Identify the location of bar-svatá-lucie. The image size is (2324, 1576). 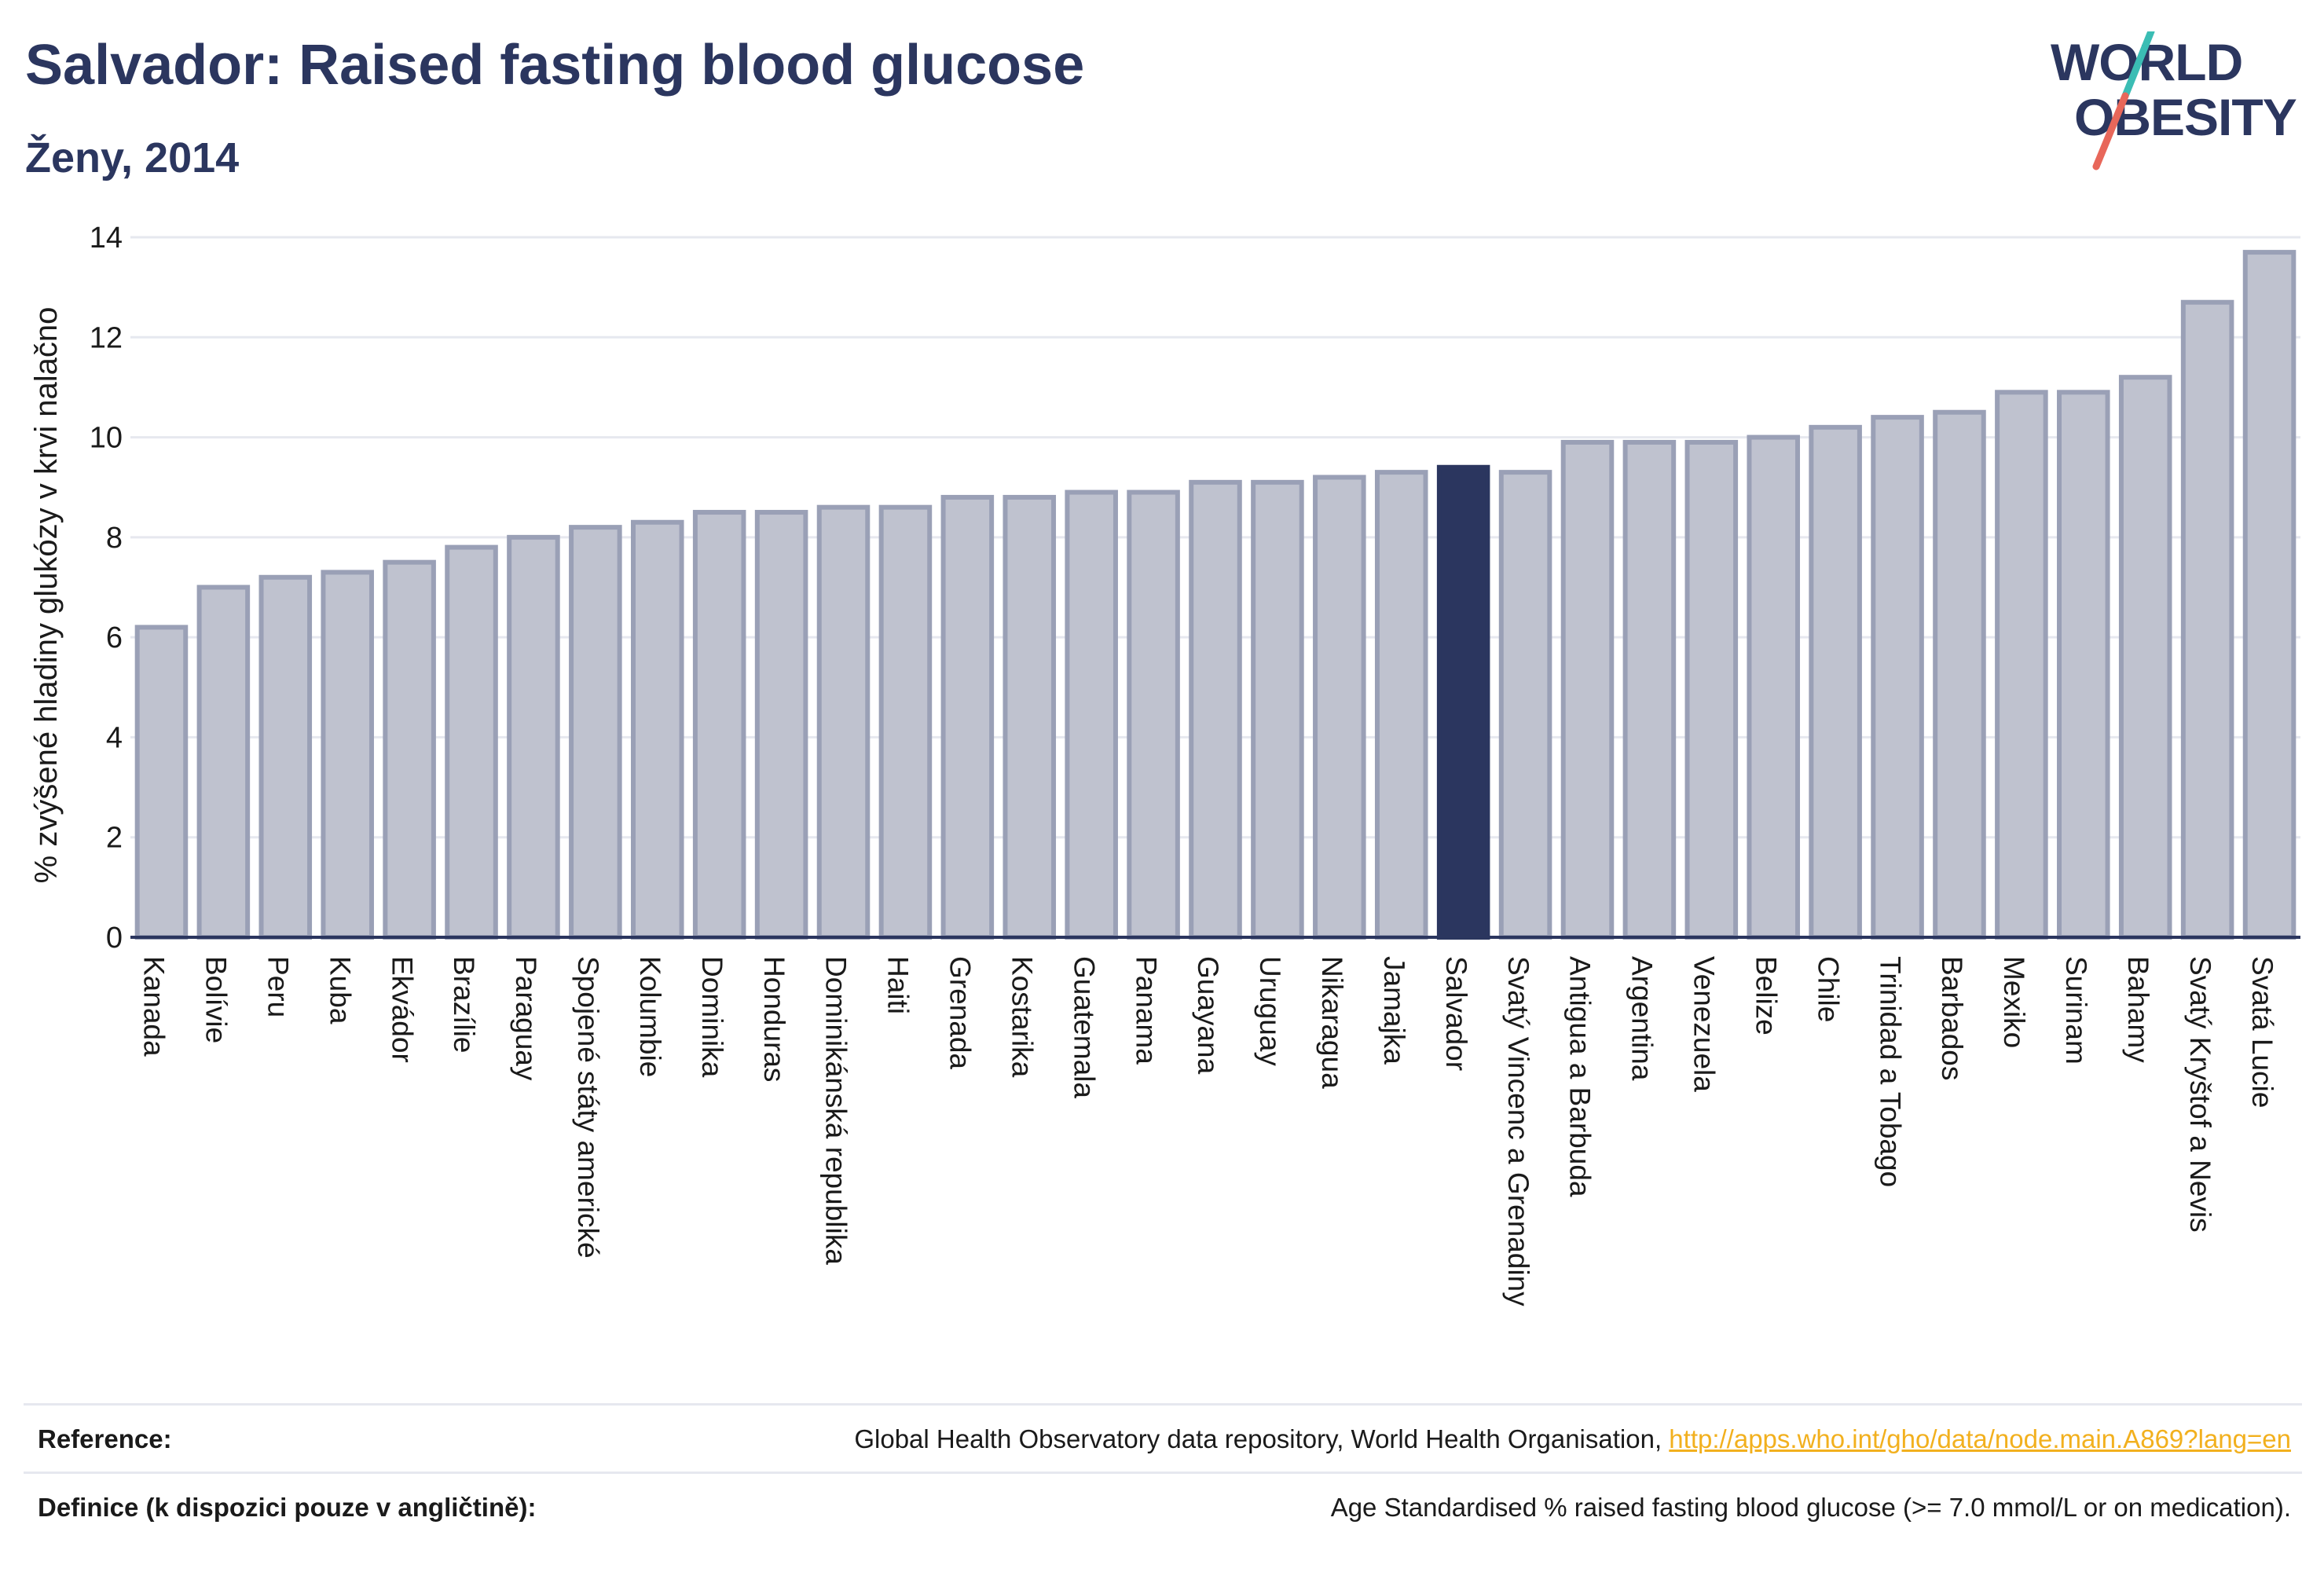
(2269, 595).